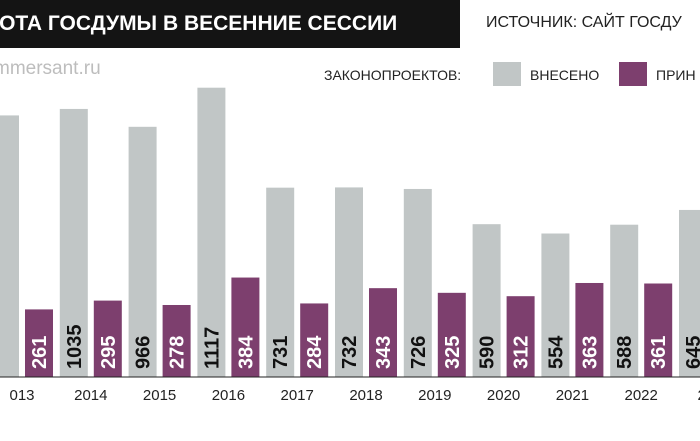 The image size is (700, 441). What do you see at coordinates (453, 352) in the screenshot?
I see `bar-adopted-value-label: 325` at bounding box center [453, 352].